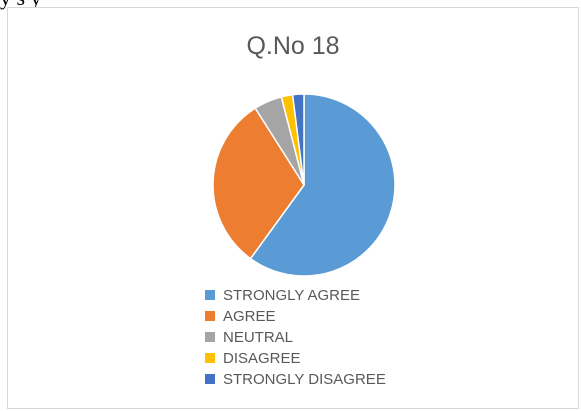 The image size is (581, 411). Describe the element at coordinates (210, 379) in the screenshot. I see `legend-swatch-strongly-disagree` at that location.